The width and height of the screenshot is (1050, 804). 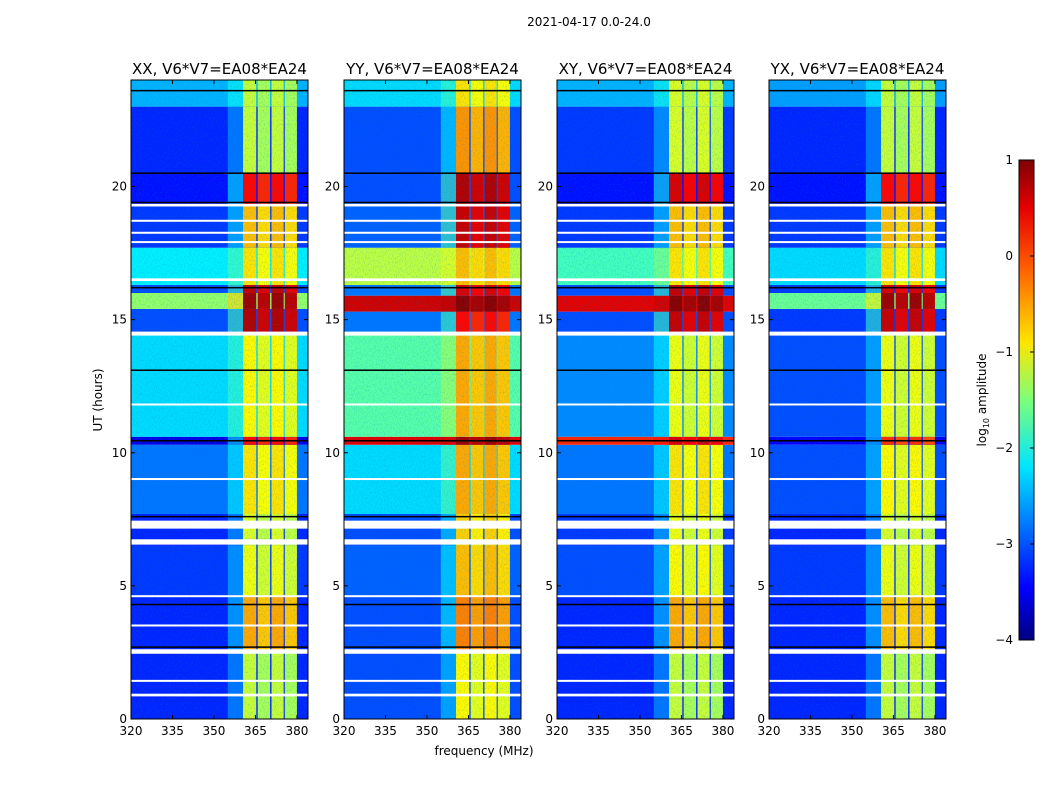 What do you see at coordinates (1009, 256) in the screenshot?
I see `colorbar-tick-label: 0` at bounding box center [1009, 256].